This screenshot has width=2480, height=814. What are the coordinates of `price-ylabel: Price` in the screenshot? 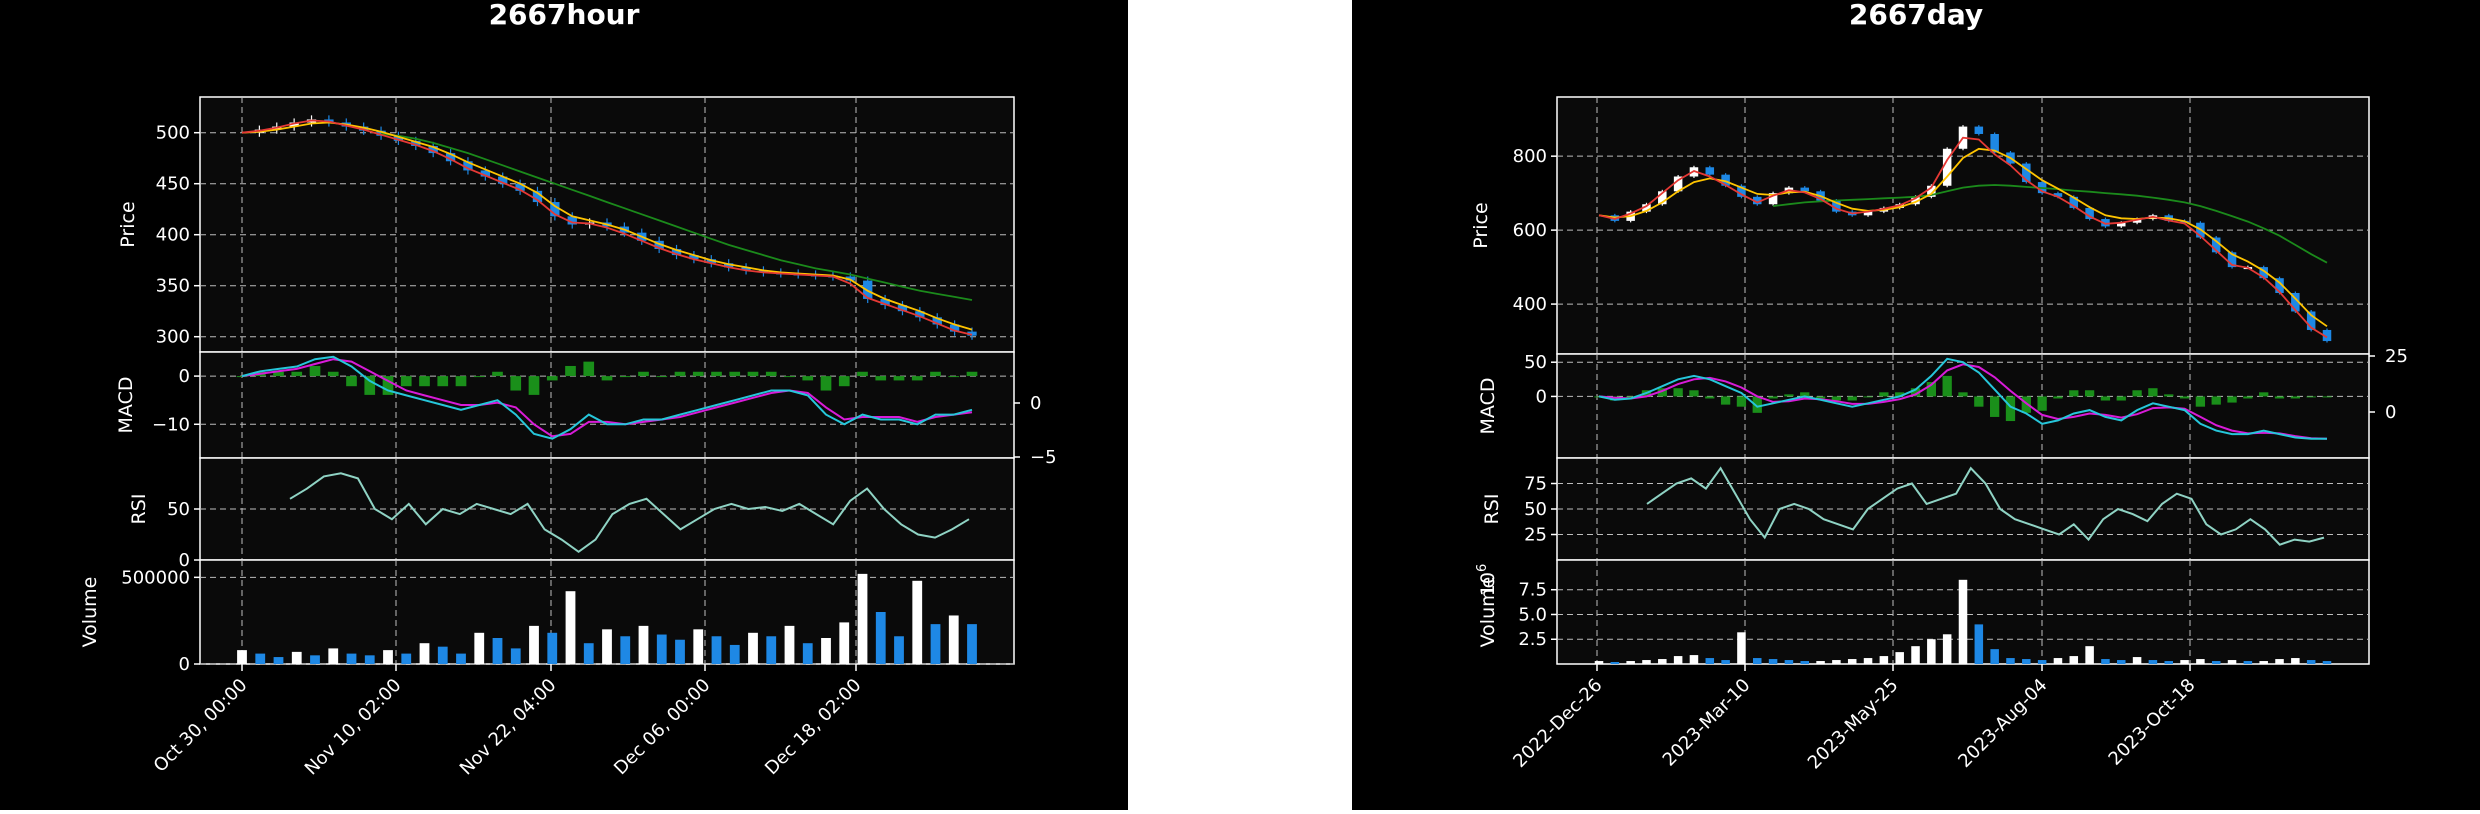 It's located at (128, 224).